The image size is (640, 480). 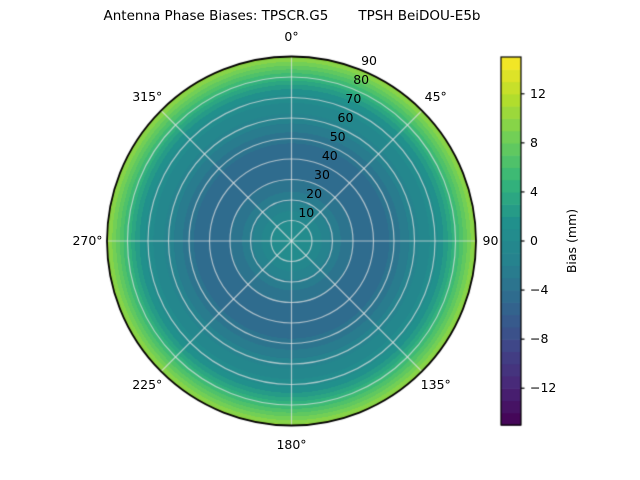 I want to click on radial-tick-label: 30, so click(x=322, y=174).